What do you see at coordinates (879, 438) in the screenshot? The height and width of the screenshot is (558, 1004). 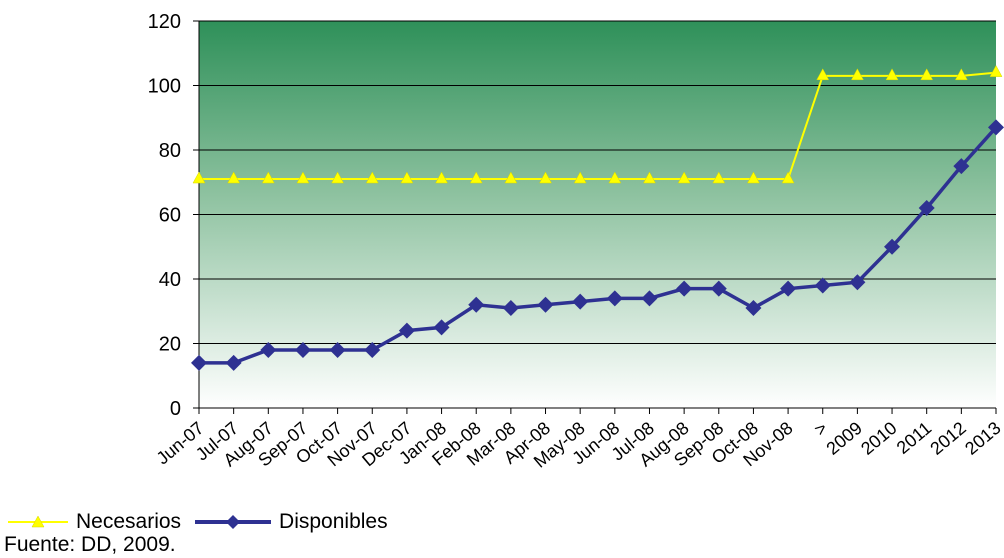 I see `x-tick-label: 2010` at bounding box center [879, 438].